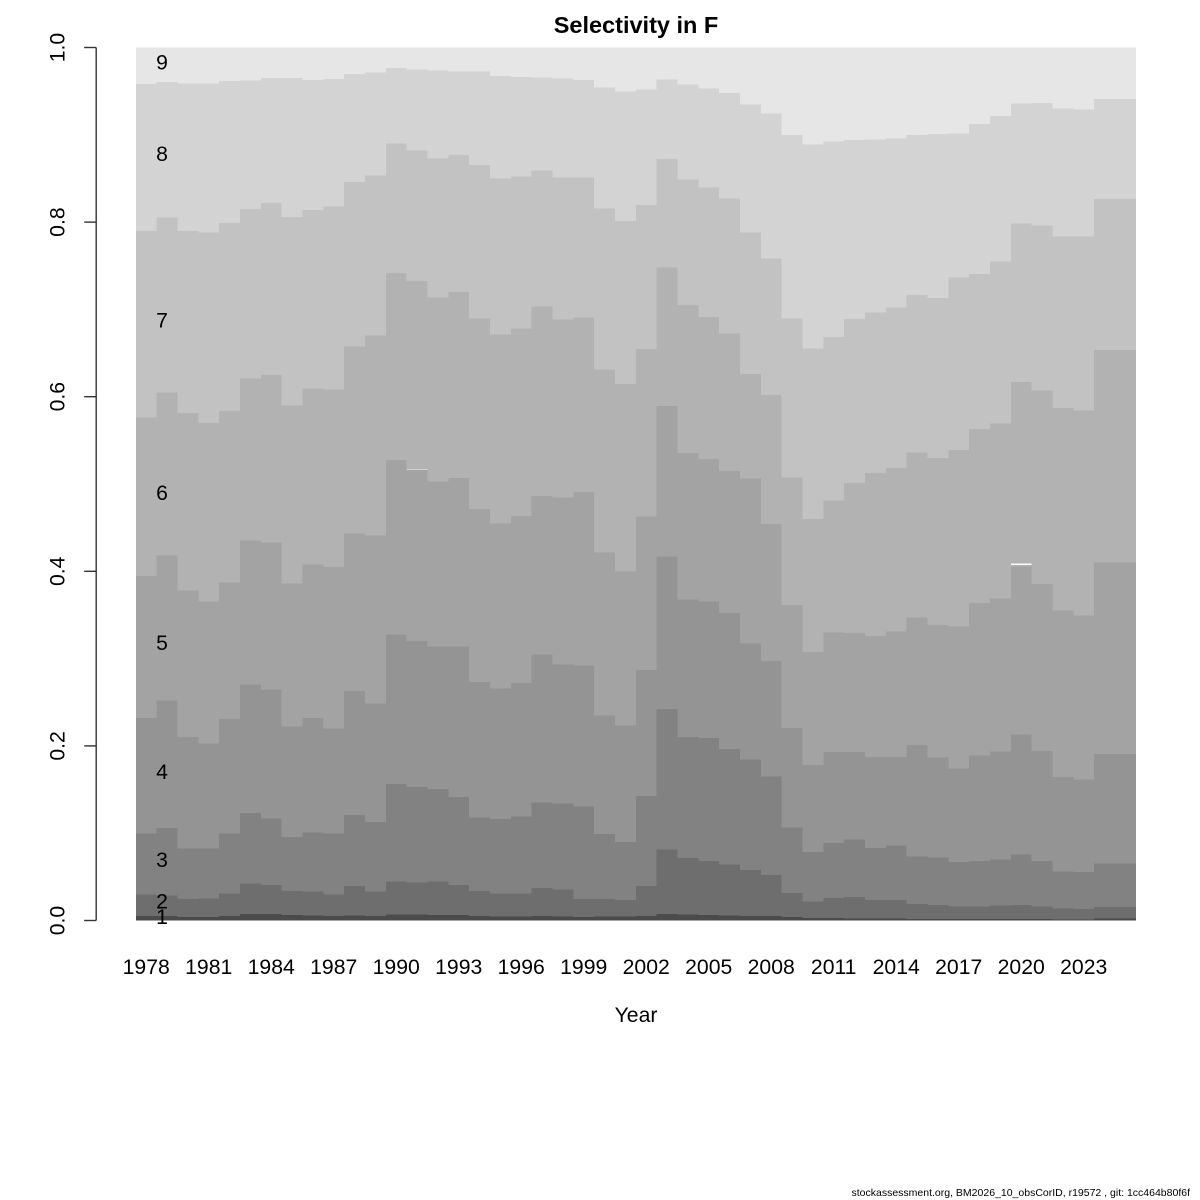 This screenshot has height=1200, width=1200. Describe the element at coordinates (162, 917) in the screenshot. I see `svg-text: 1` at that location.